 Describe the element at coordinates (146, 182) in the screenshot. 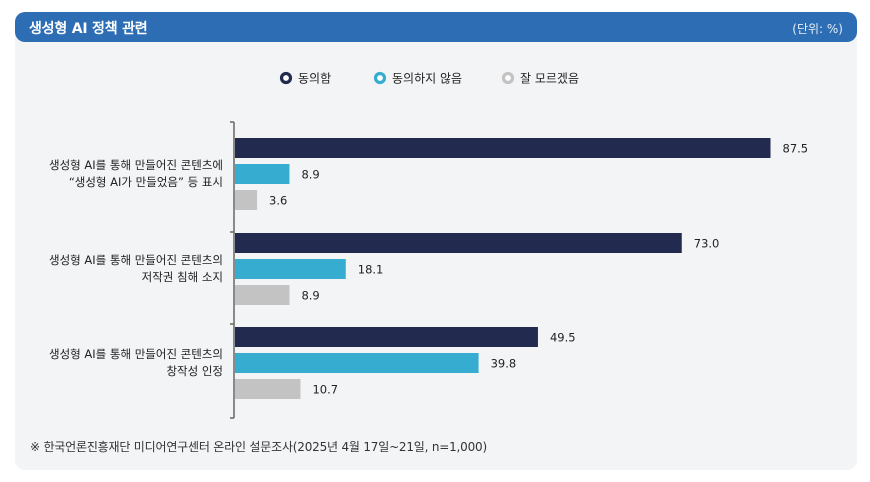

I see `category-label-line: “생성형 AI가 만들었음” 등 표시` at that location.